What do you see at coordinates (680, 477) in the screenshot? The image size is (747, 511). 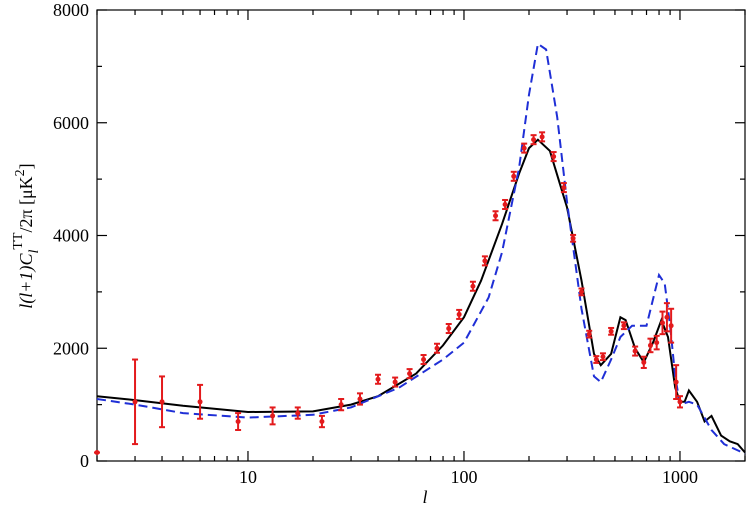 I see `x-tick-label: 1000` at bounding box center [680, 477].